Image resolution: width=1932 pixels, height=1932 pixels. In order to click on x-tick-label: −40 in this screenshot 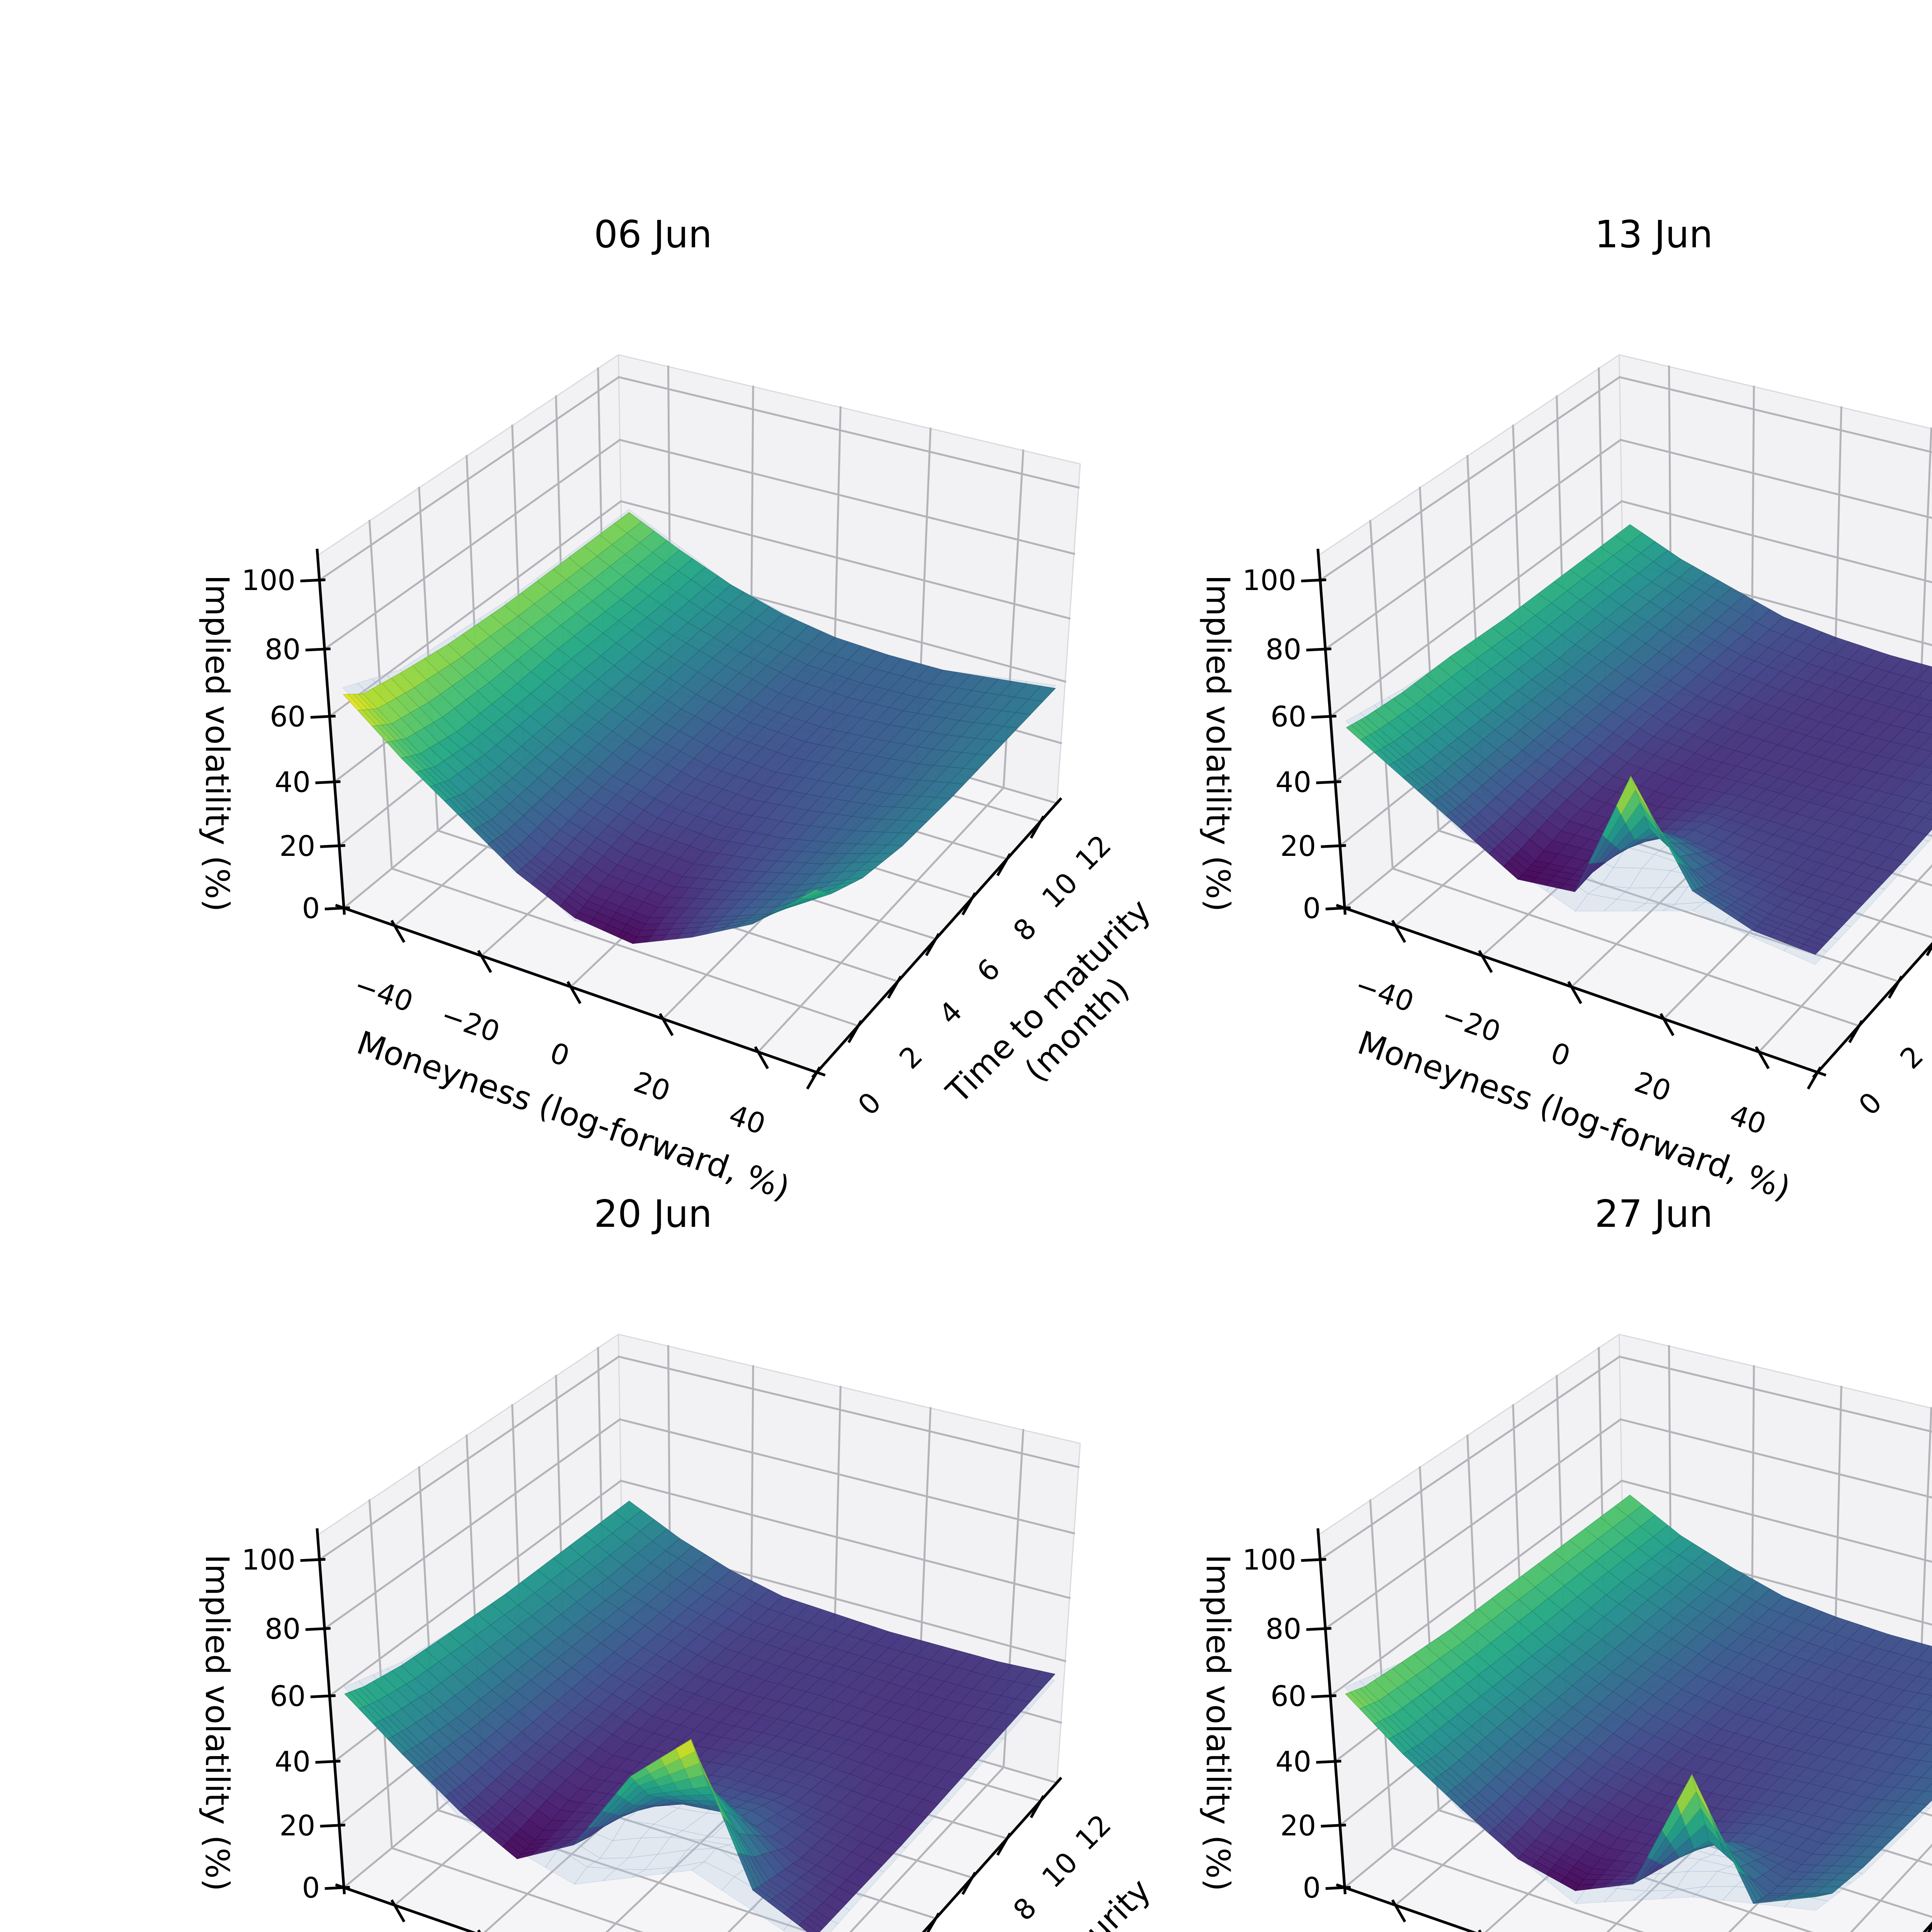, I will do `click(383, 993)`.